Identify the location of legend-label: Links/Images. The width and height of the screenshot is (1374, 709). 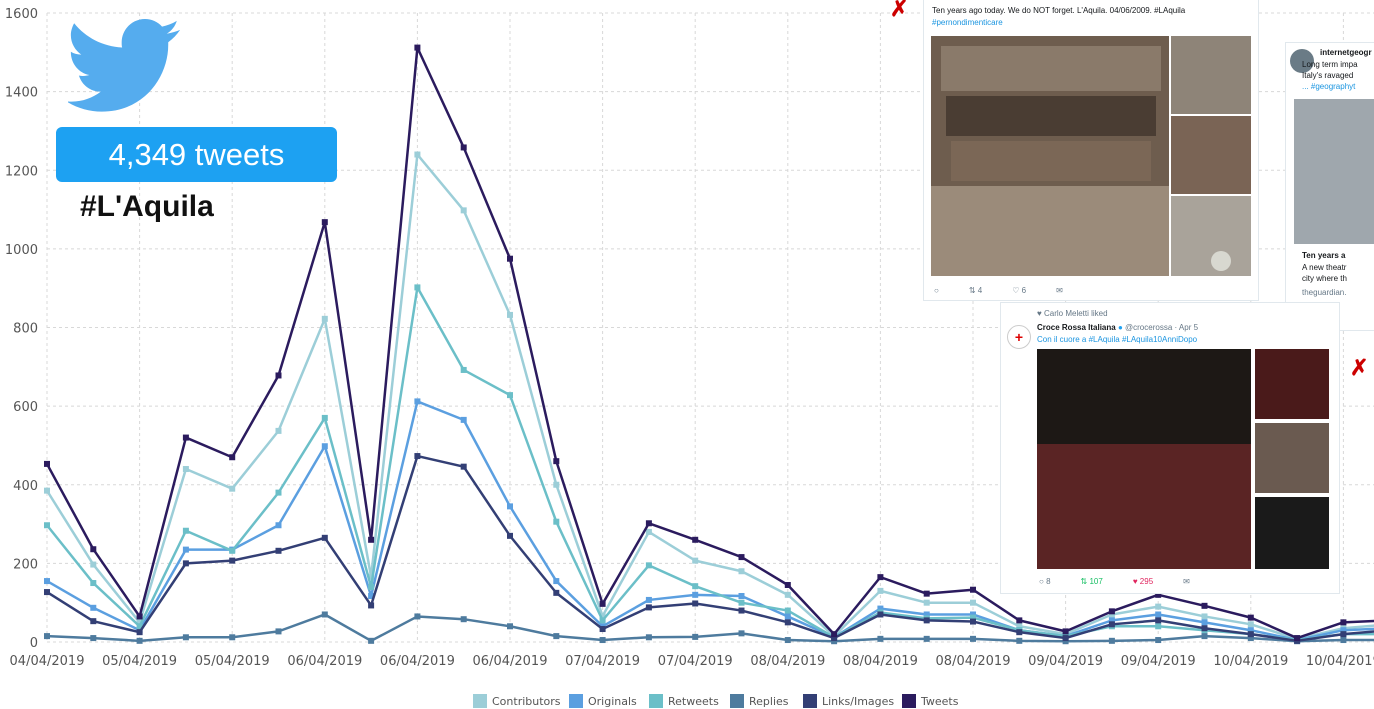
(858, 701).